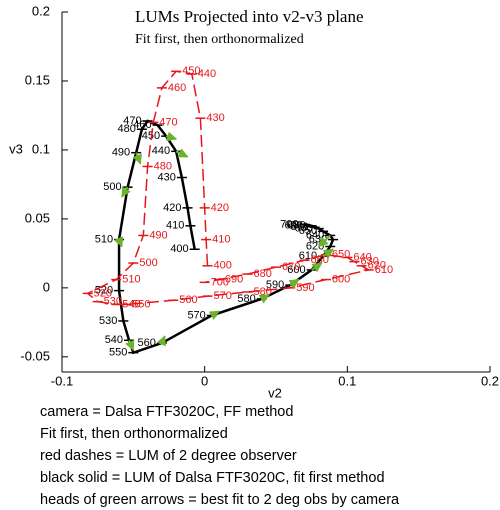 The height and width of the screenshot is (510, 500). What do you see at coordinates (275, 392) in the screenshot?
I see `x-axis-label: v2` at bounding box center [275, 392].